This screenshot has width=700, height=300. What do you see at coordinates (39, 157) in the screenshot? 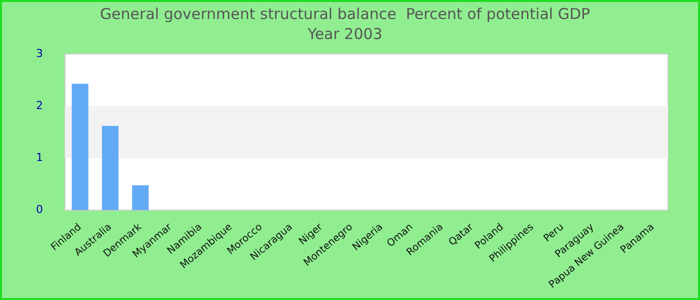
I see `y-tick-label: 1` at bounding box center [39, 157].